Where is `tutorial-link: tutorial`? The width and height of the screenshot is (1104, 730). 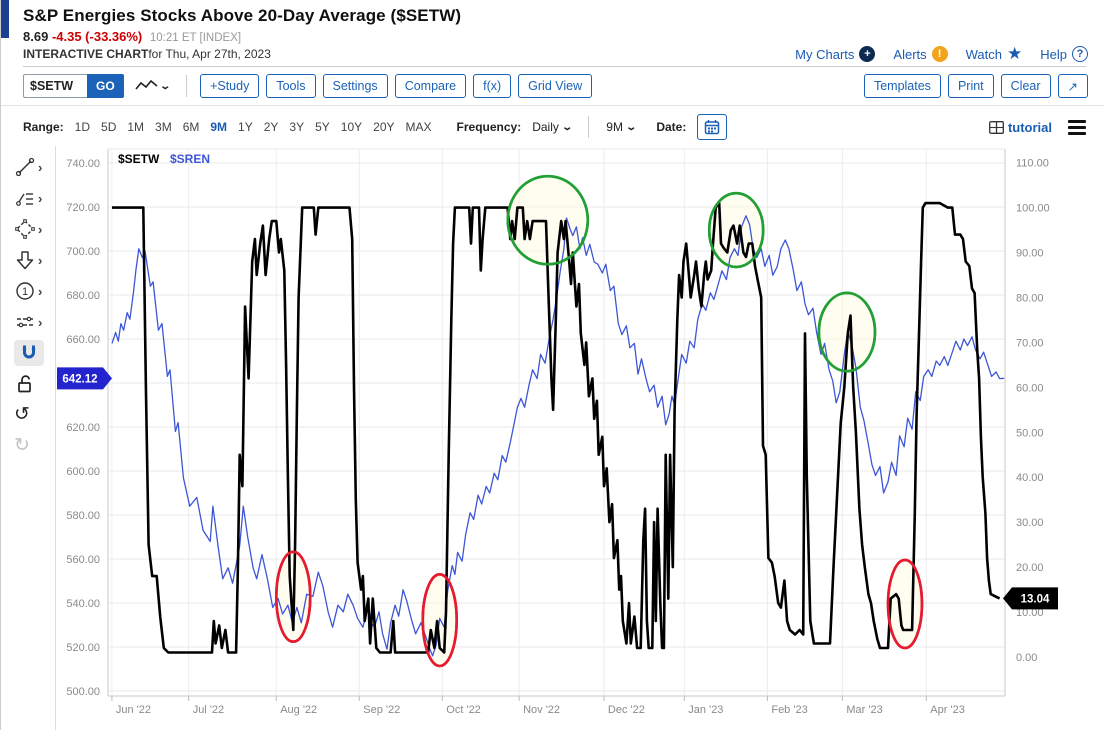 tutorial-link: tutorial is located at coordinates (1020, 127).